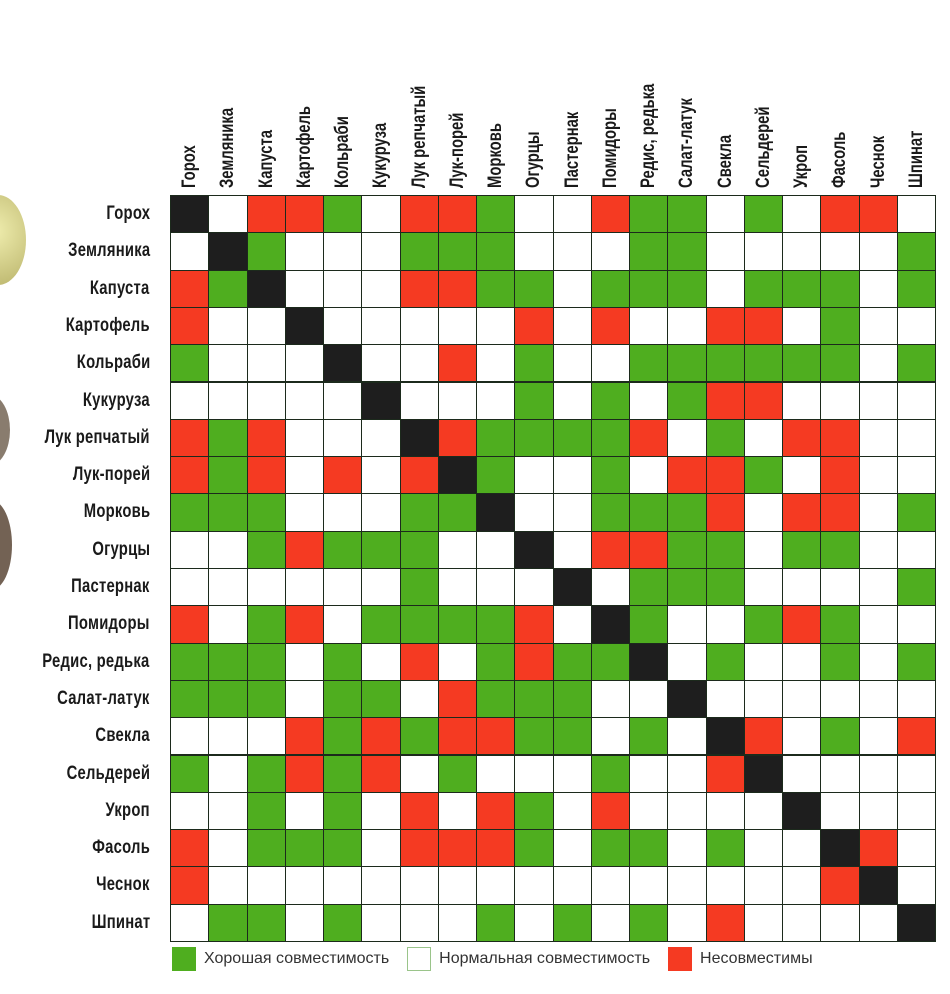 The image size is (950, 994). Describe the element at coordinates (304, 147) in the screenshot. I see `column-label: Картофель` at that location.